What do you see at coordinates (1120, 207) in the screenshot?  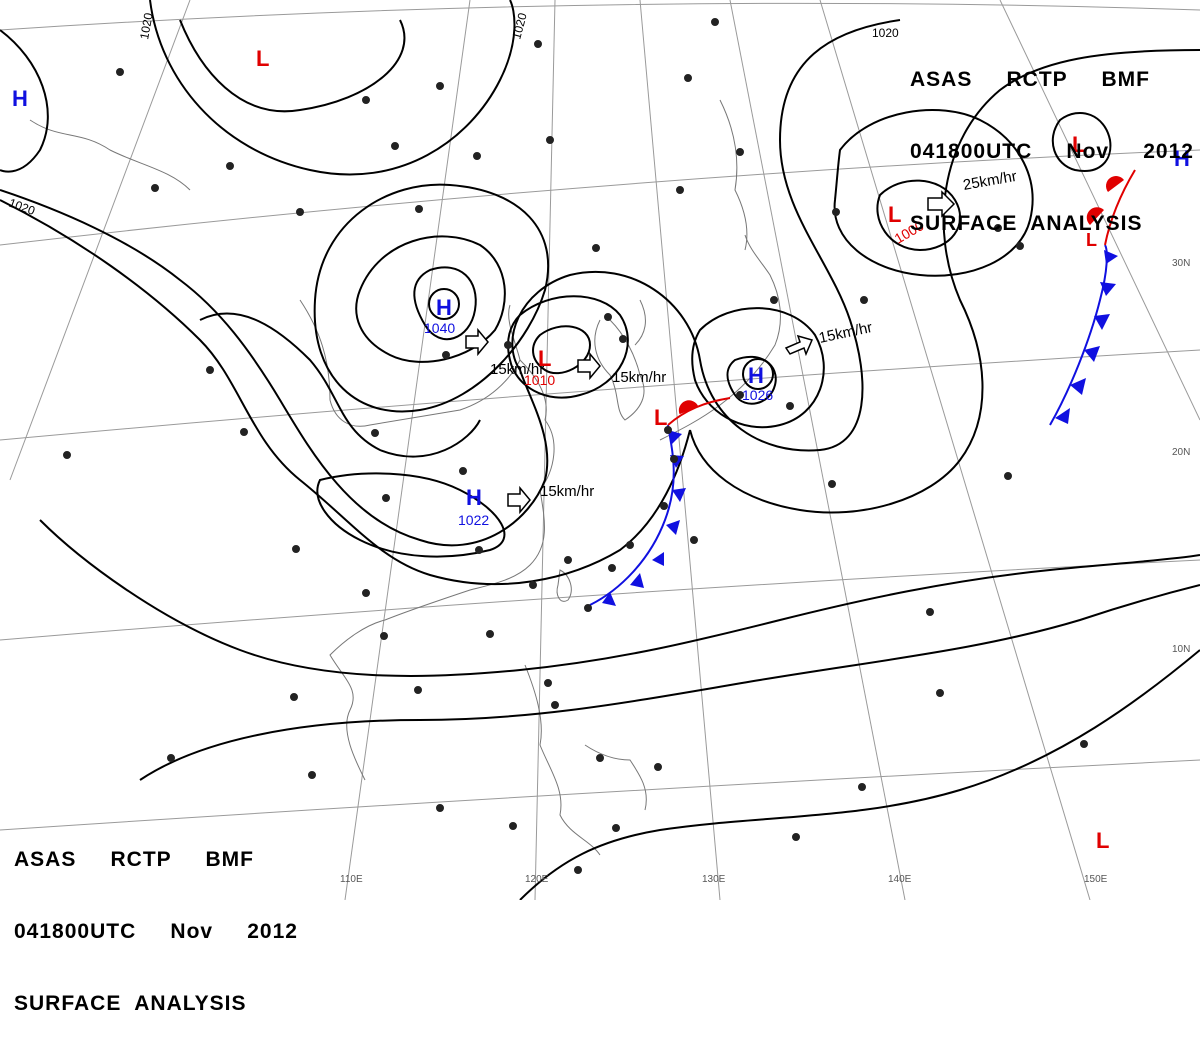 I see `warm-front-line` at bounding box center [1120, 207].